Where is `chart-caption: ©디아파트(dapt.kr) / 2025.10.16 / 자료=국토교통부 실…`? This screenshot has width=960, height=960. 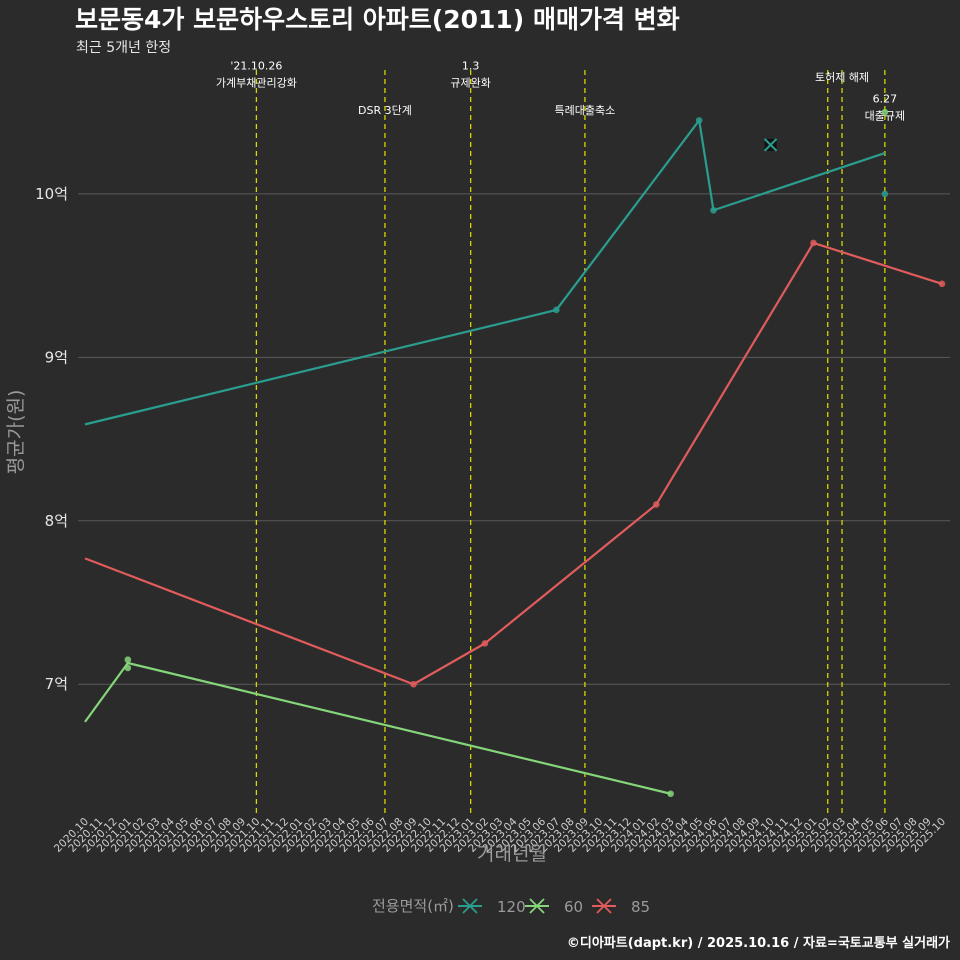
chart-caption: ©디아파트(dapt.kr) / 2025.10.16 / 자료=국토교통부 실… is located at coordinates (758, 943).